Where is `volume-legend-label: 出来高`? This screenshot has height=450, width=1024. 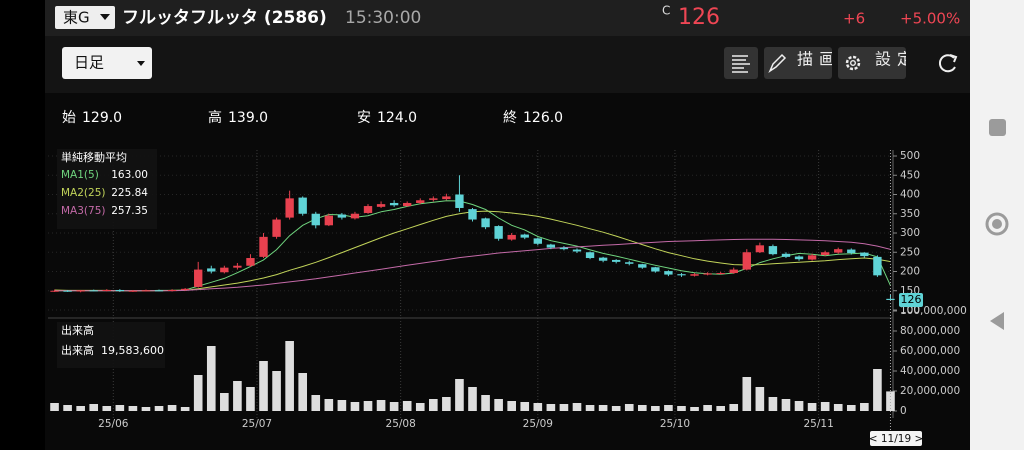
volume-legend-label: 出来高 is located at coordinates (77, 350).